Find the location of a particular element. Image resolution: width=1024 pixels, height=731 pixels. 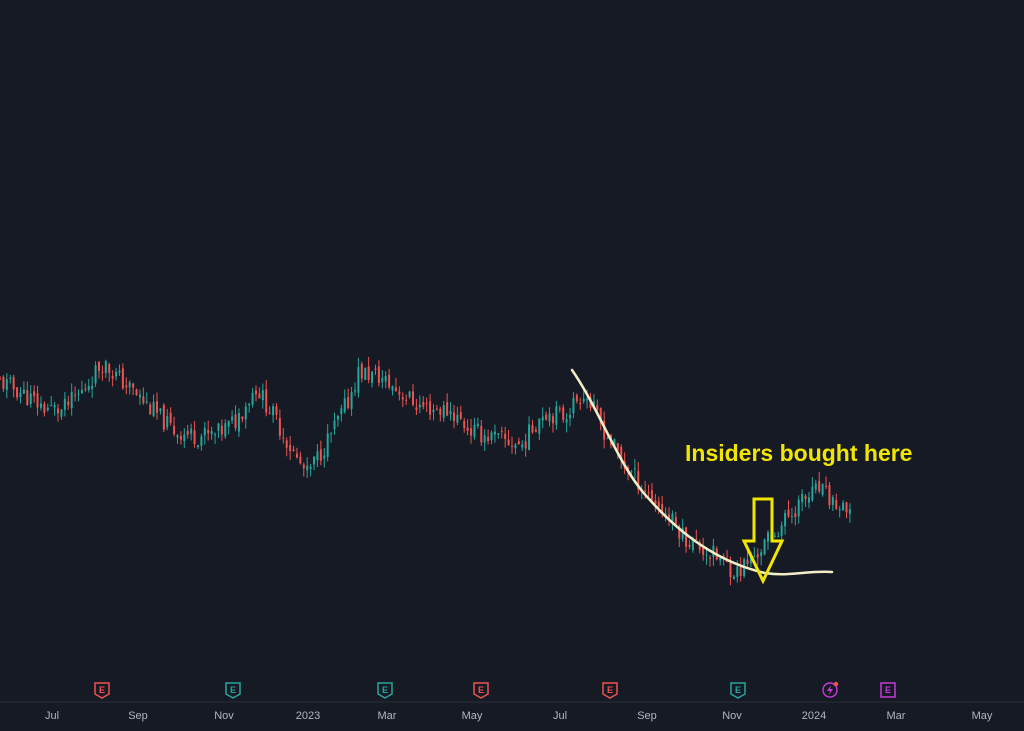

down-arrow-icon is located at coordinates (763, 541).